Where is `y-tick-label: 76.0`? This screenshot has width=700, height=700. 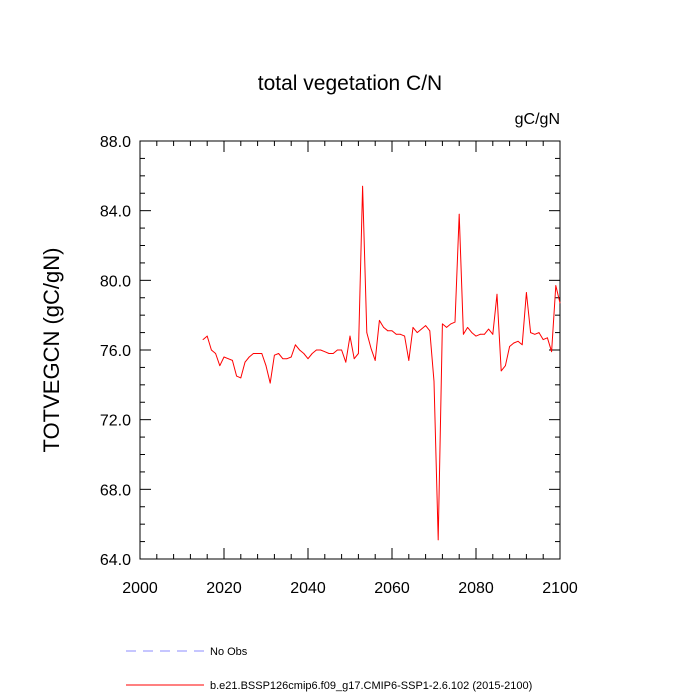 y-tick-label: 76.0 is located at coordinates (115, 351).